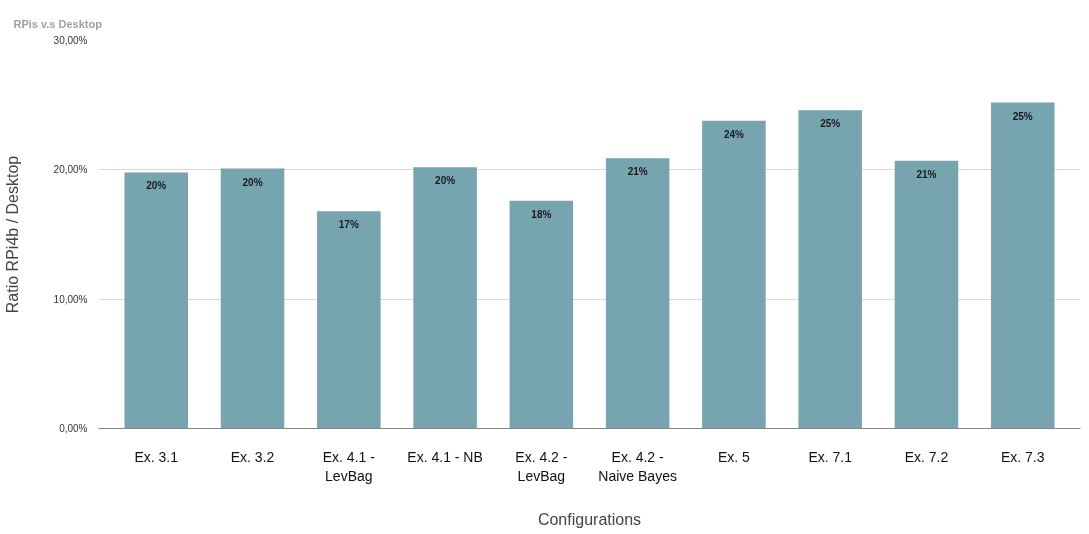 The width and height of the screenshot is (1089, 534). I want to click on y-tick-label: 30,00%, so click(70, 40).